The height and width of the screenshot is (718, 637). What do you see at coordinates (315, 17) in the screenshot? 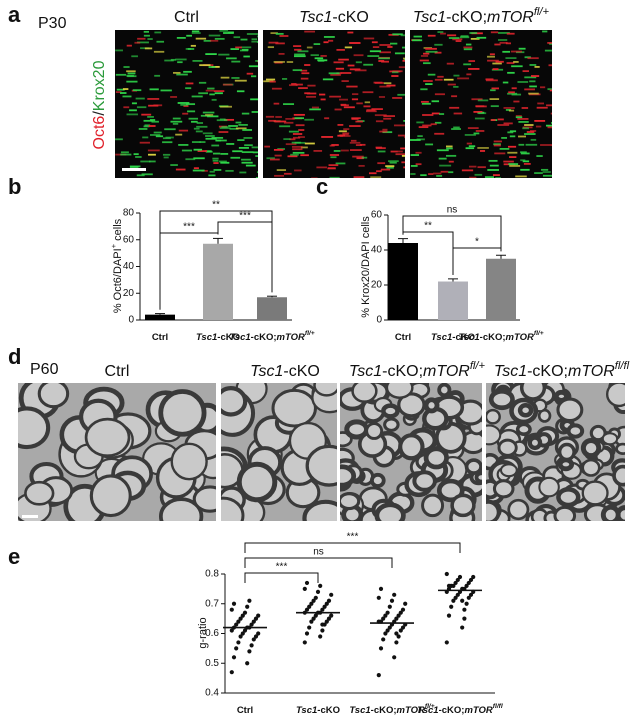
I see `text-part: Tsc1` at bounding box center [315, 17].